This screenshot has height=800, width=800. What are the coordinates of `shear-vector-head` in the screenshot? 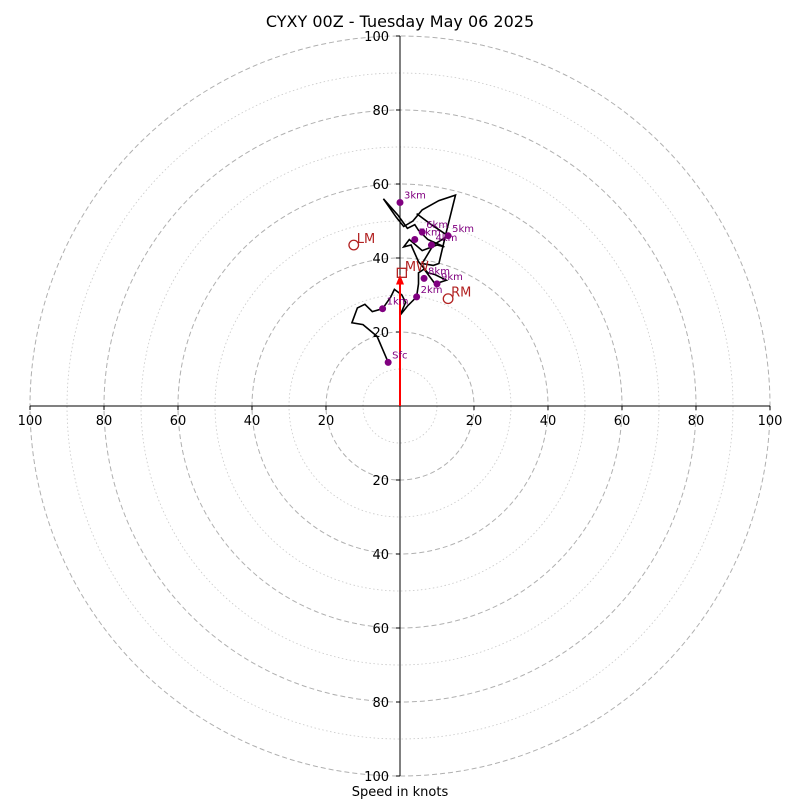 It's located at (400, 279).